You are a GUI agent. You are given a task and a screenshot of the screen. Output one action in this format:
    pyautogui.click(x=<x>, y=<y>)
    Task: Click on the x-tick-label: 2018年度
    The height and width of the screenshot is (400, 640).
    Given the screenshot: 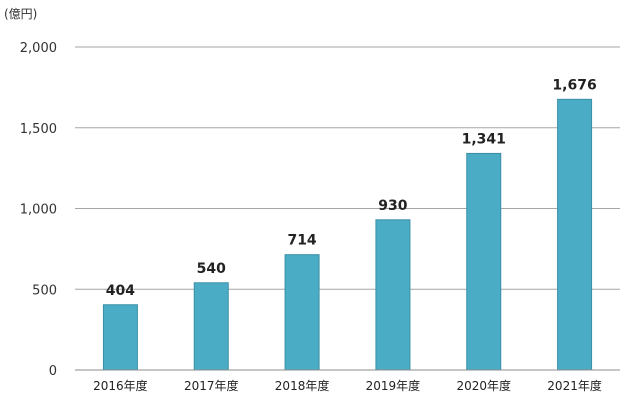 What is the action you would take?
    pyautogui.click(x=302, y=385)
    